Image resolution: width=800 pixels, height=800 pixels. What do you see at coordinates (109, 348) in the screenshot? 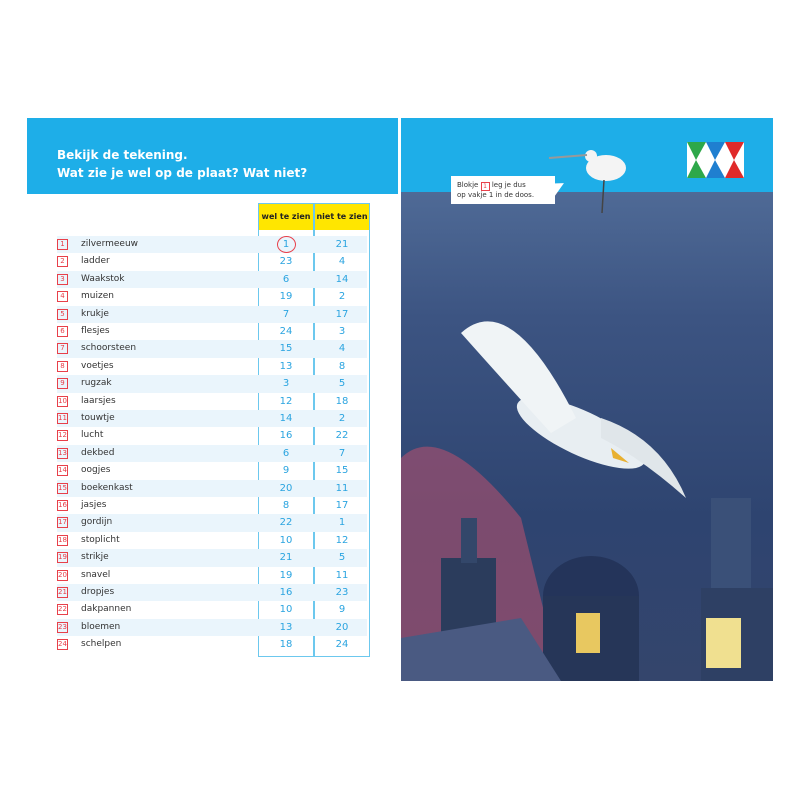
I see `item-word: schoorsteen` at bounding box center [109, 348].